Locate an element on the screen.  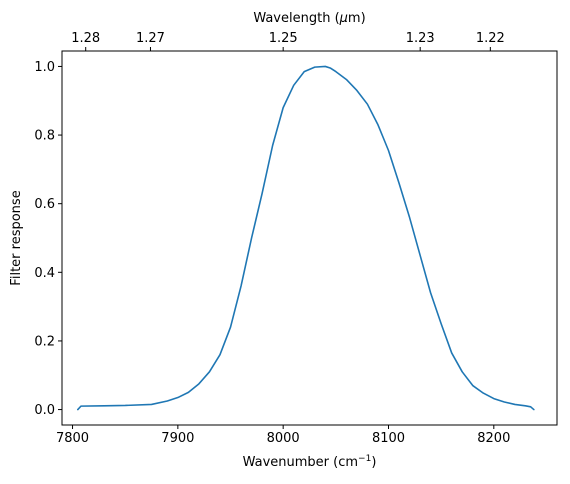
y-tick-label: 0.4 is located at coordinates (44, 273).